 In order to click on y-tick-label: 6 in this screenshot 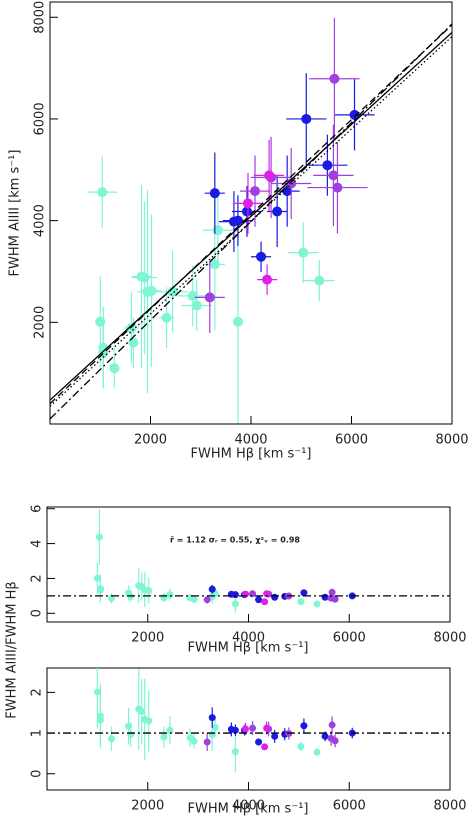, I will do `click(37, 509)`.